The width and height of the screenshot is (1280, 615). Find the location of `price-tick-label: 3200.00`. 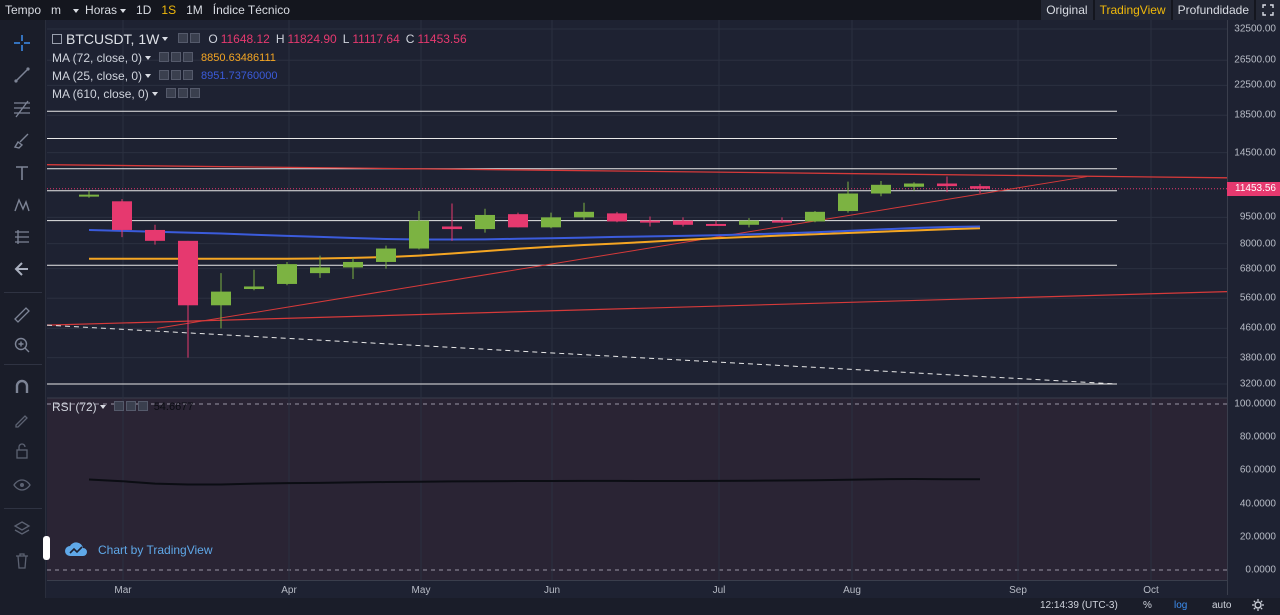

price-tick-label: 3200.00 is located at coordinates (1257, 384).